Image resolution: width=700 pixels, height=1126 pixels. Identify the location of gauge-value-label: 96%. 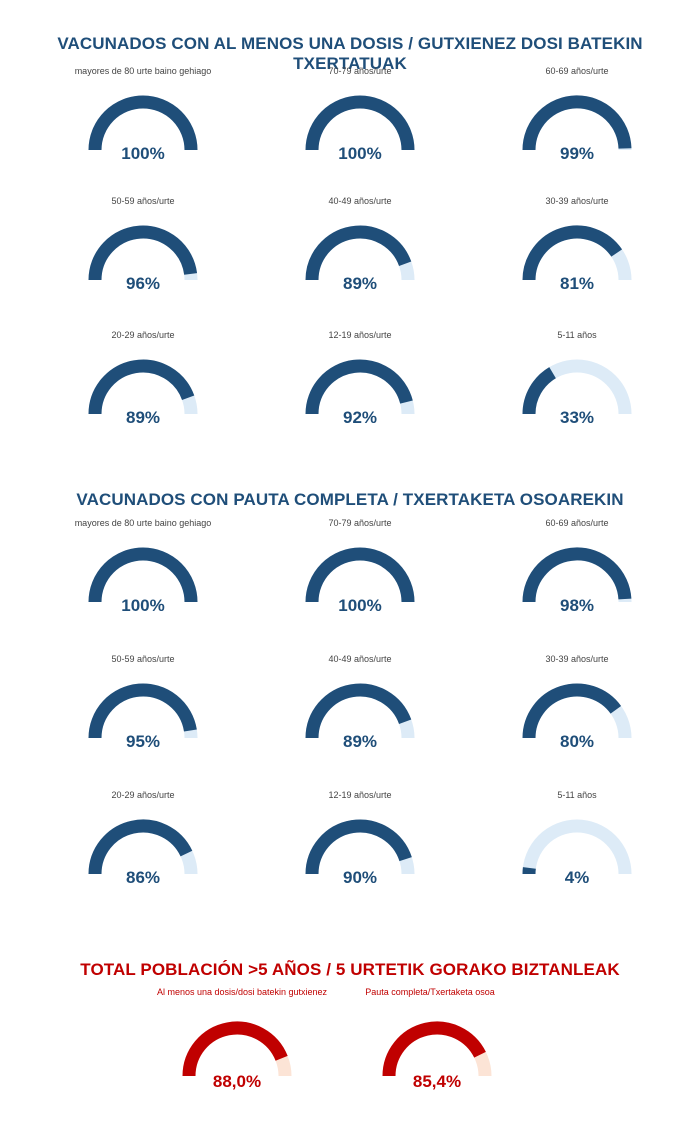
(143, 284).